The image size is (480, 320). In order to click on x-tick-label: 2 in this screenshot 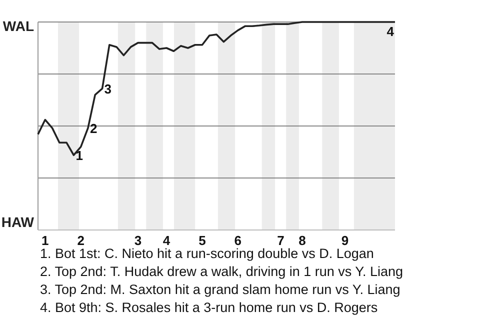, I will do `click(80, 240)`.